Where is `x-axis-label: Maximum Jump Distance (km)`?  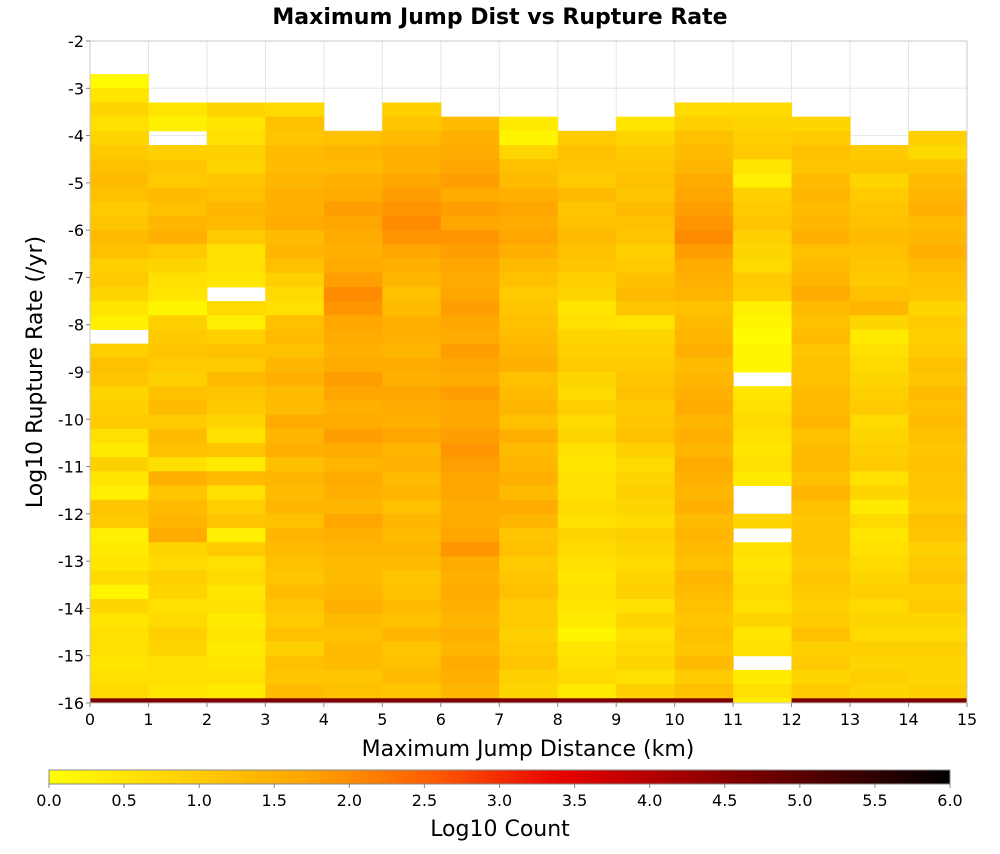 x-axis-label: Maximum Jump Distance (km) is located at coordinates (528, 749).